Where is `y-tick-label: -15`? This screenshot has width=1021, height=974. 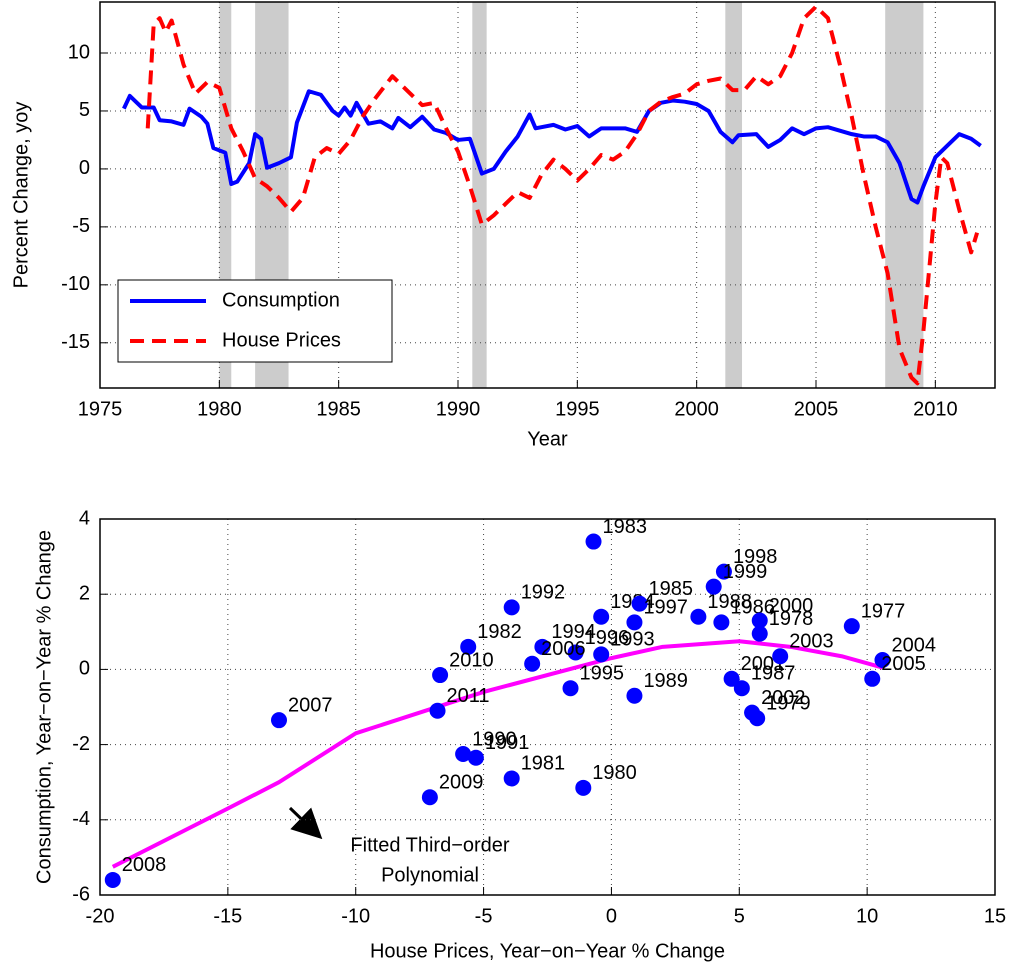
y-tick-label: -15 is located at coordinates (75, 342).